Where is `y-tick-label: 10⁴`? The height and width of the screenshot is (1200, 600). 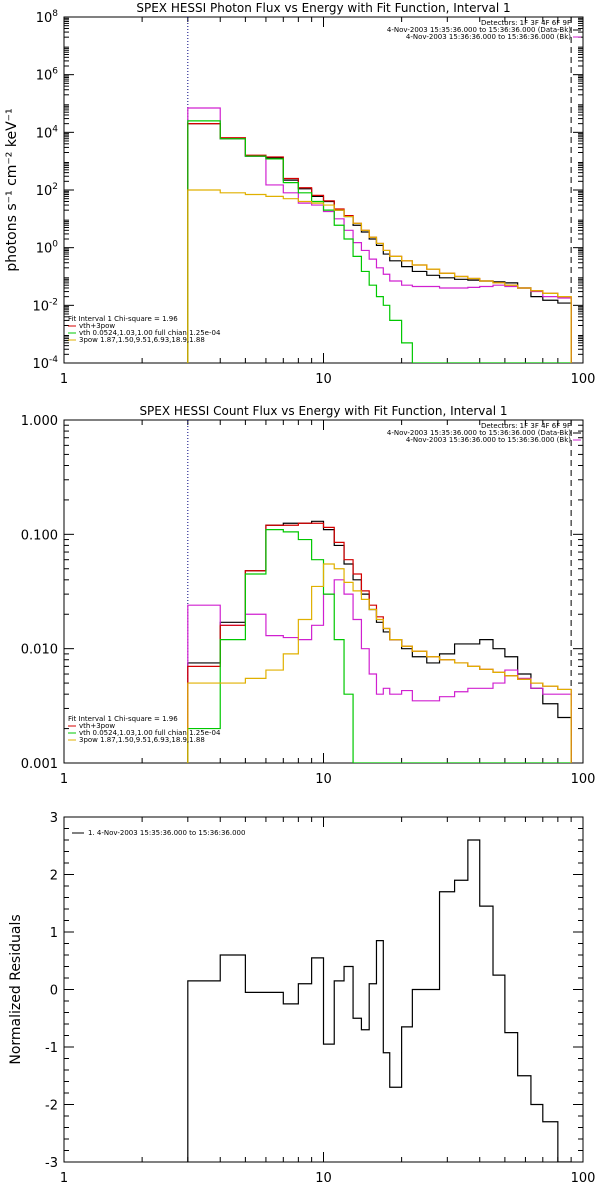 y-tick-label: 10⁴ is located at coordinates (47, 132).